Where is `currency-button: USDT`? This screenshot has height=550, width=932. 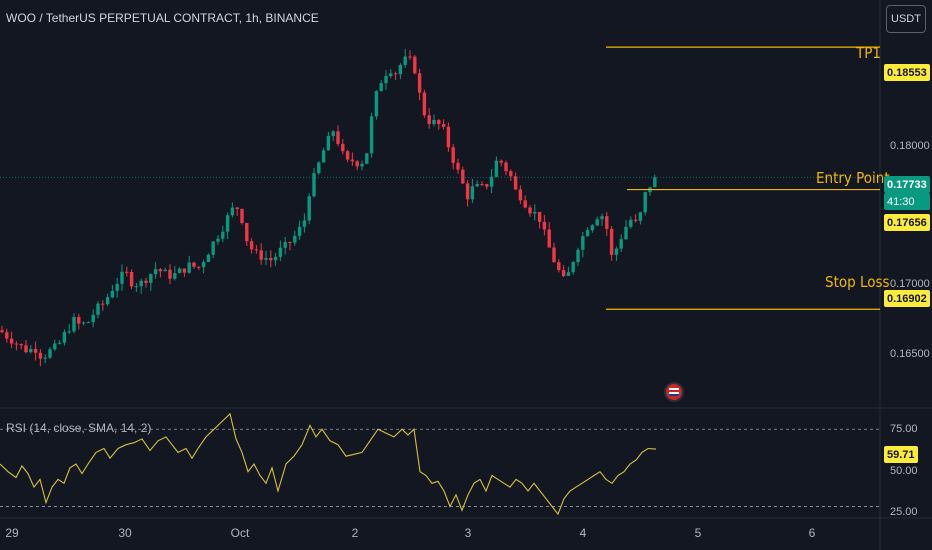 currency-button: USDT is located at coordinates (906, 19).